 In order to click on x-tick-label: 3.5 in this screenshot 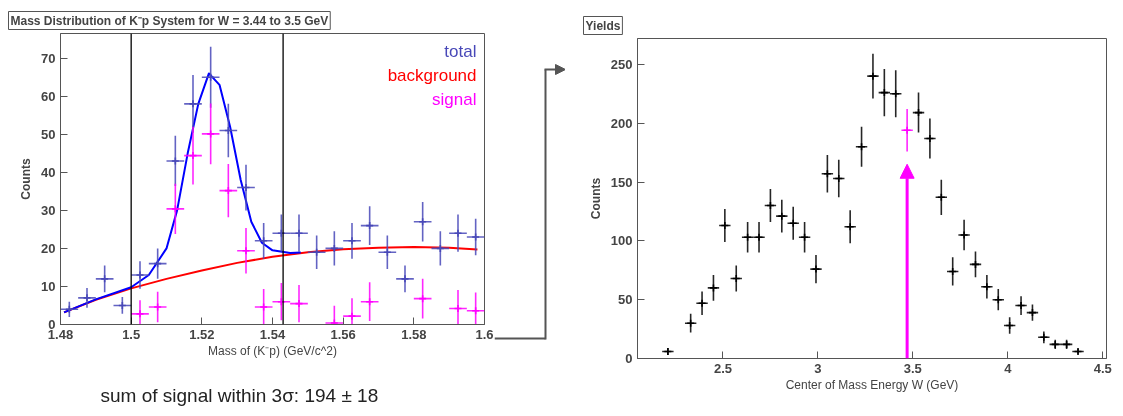, I will do `click(912, 368)`.